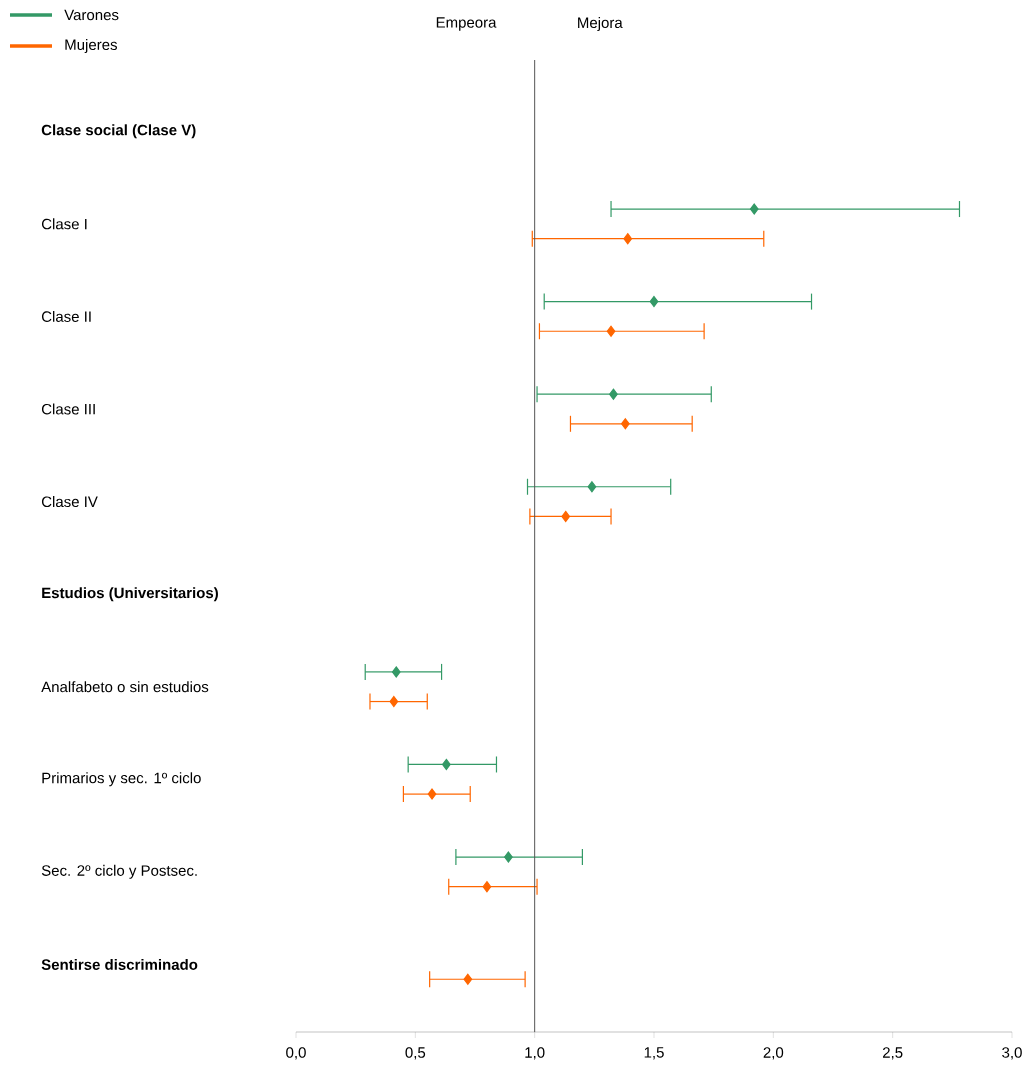 The image size is (1032, 1084). What do you see at coordinates (91, 46) in the screenshot?
I see `legend-label: Mujeres` at bounding box center [91, 46].